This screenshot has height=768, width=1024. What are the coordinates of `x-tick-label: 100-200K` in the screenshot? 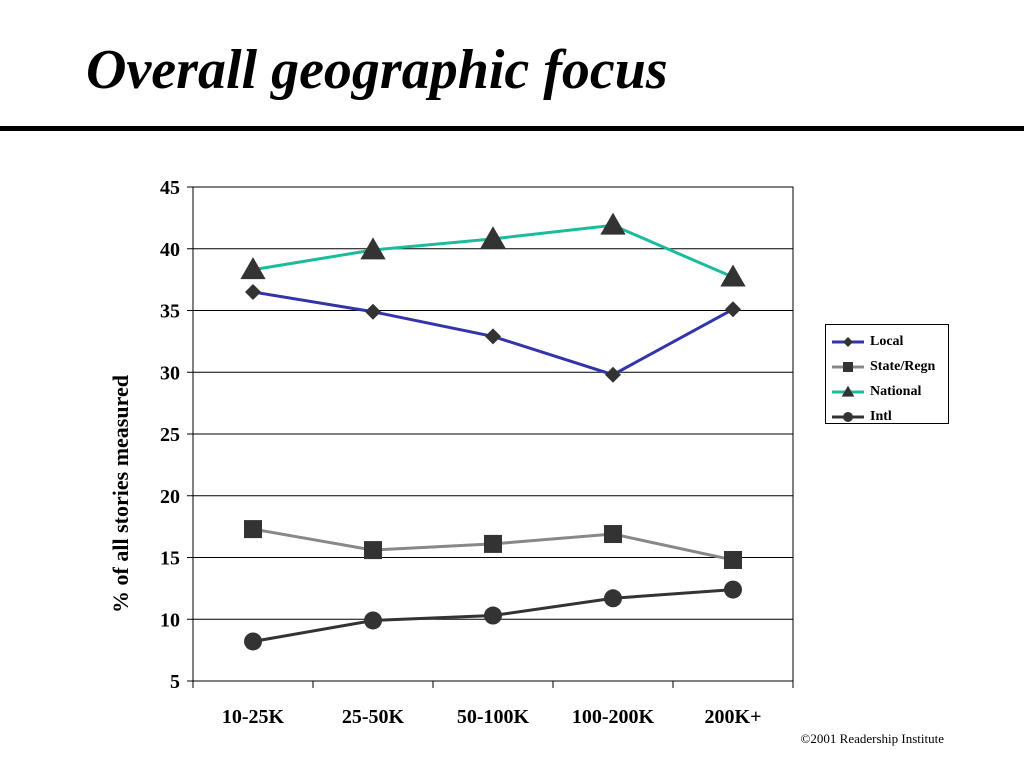 It's located at (613, 717).